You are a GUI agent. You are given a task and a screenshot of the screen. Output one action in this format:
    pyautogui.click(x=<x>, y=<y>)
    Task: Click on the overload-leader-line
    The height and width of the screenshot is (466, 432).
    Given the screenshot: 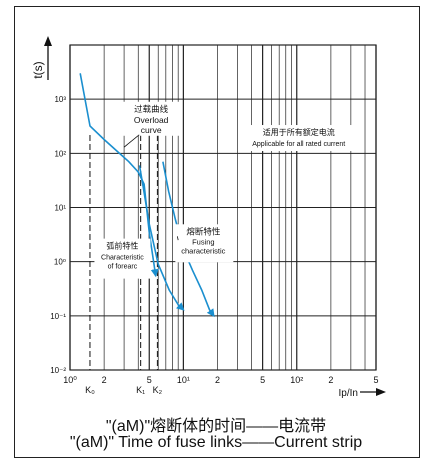 What is the action you would take?
    pyautogui.click(x=131, y=141)
    